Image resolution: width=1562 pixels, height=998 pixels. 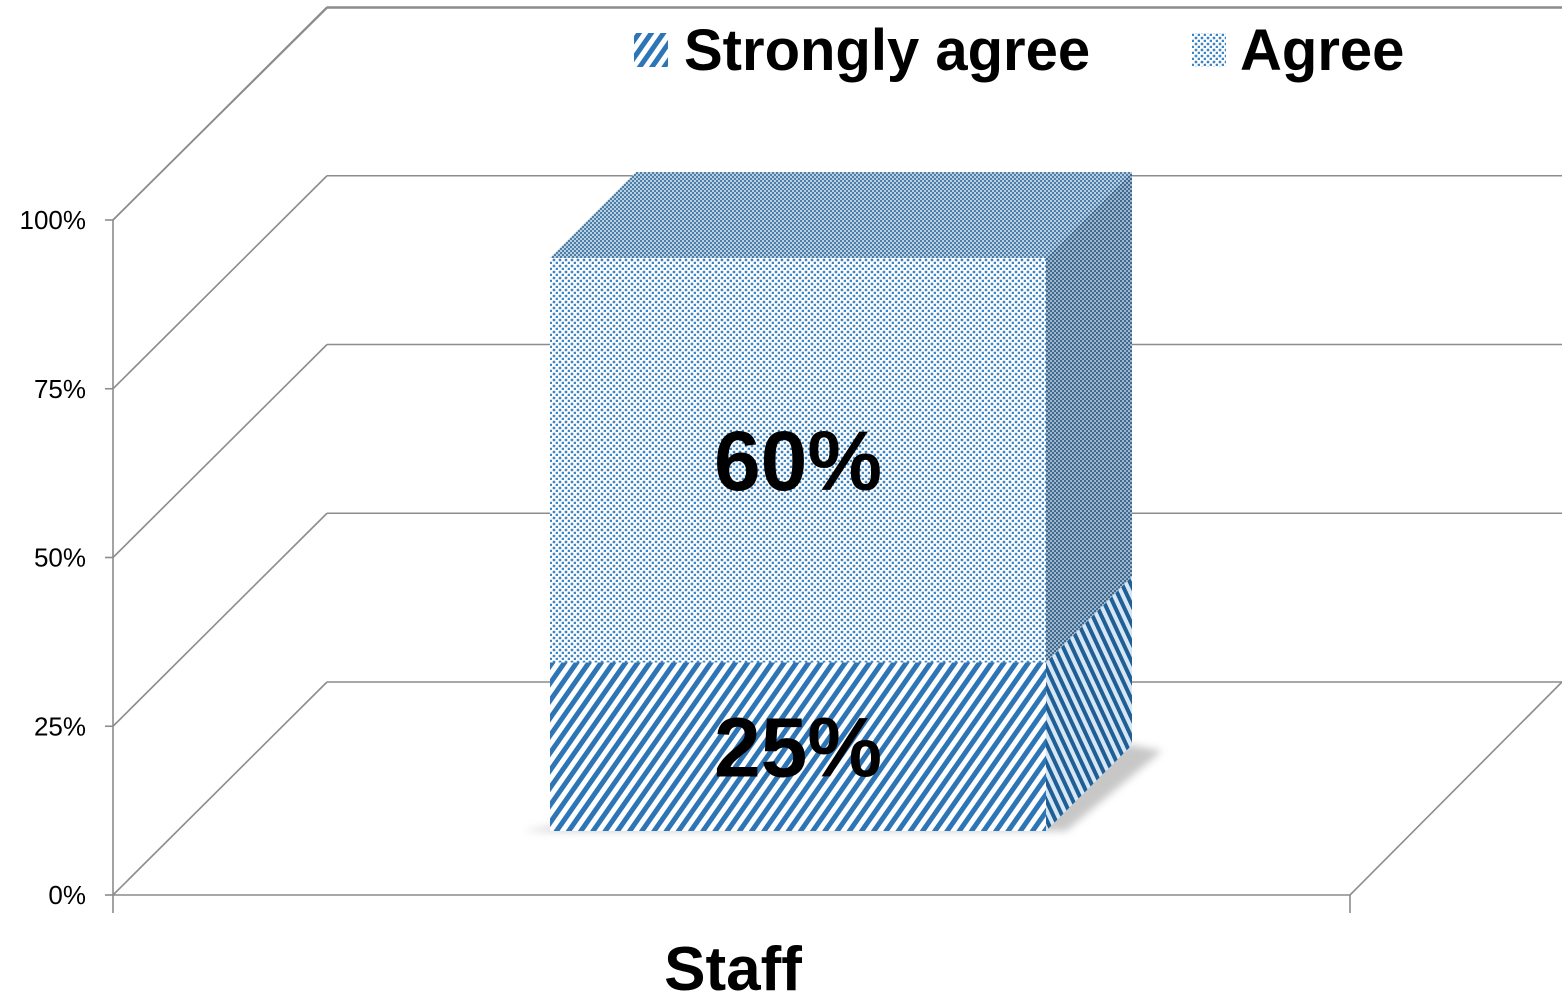 What do you see at coordinates (733, 966) in the screenshot?
I see `category-label-staff: Staff` at bounding box center [733, 966].